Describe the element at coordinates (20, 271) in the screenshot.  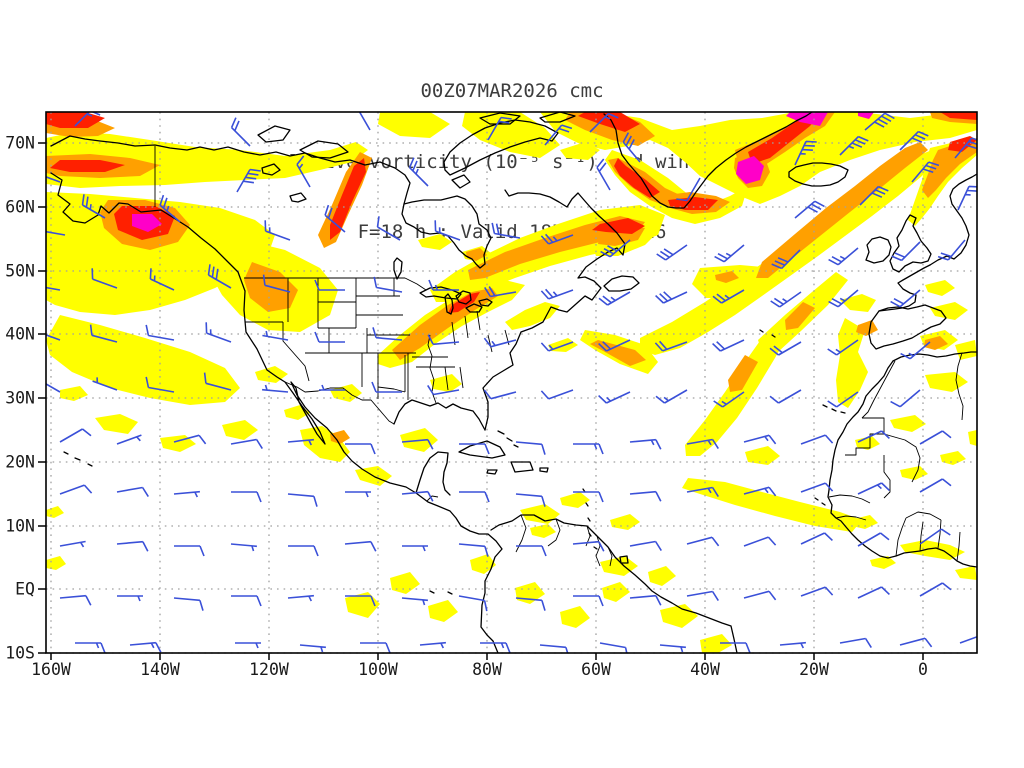
I see `lat-label-50N: 50N` at that location.